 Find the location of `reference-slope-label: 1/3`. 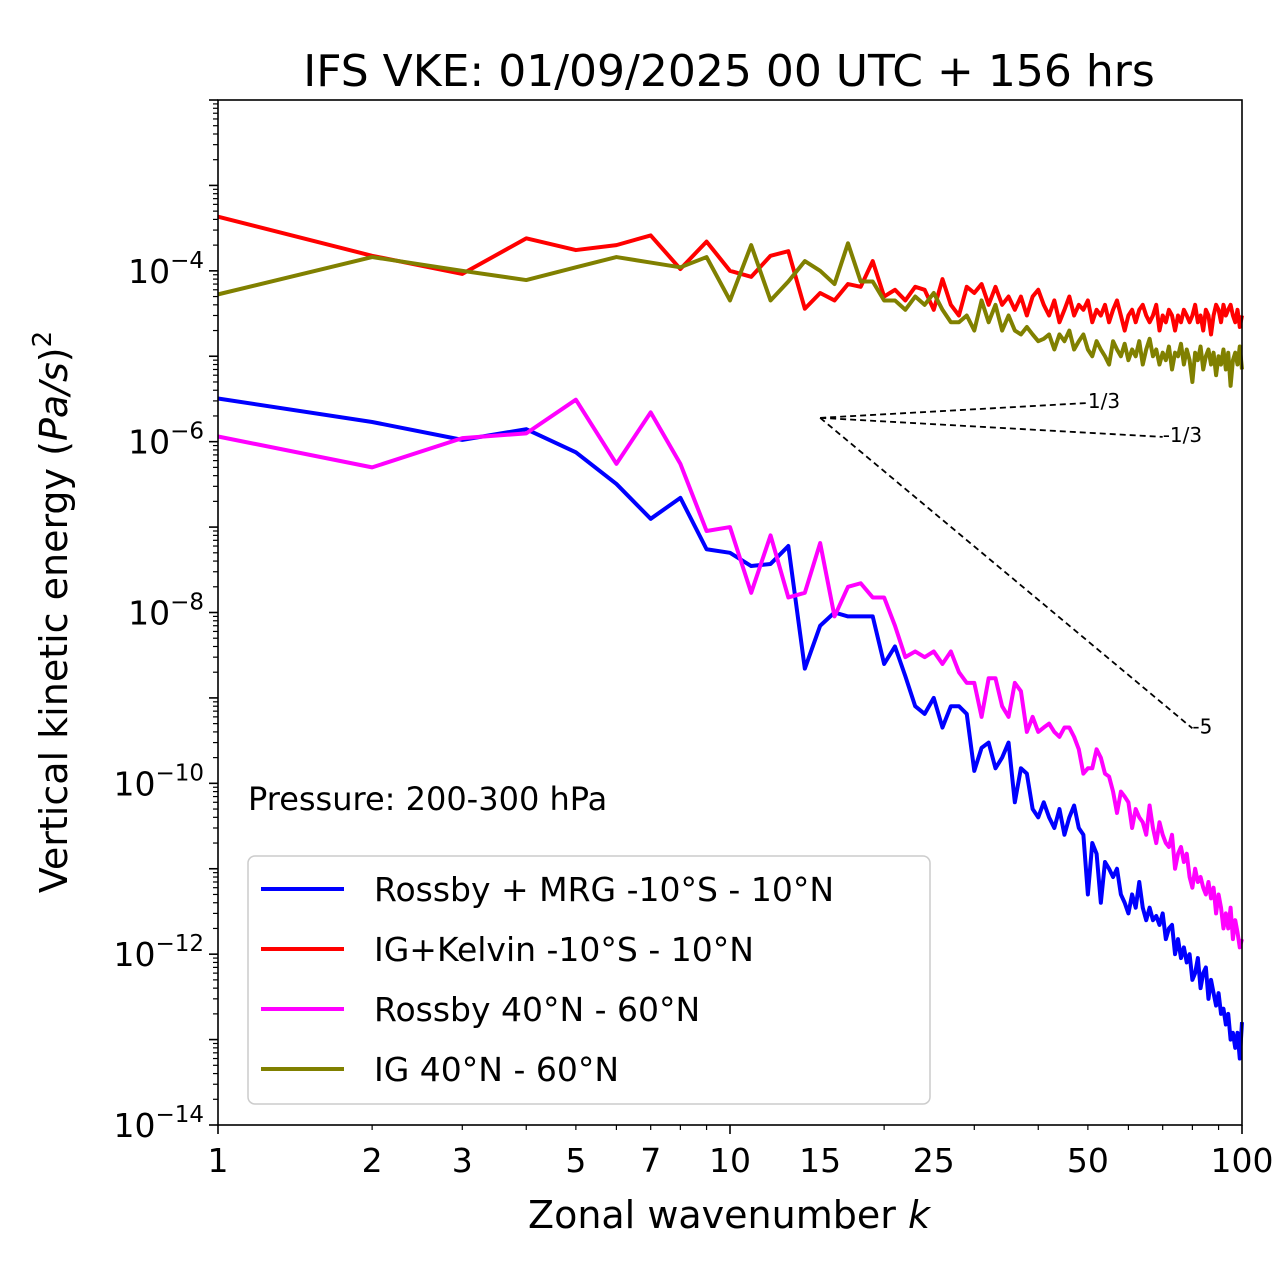

reference-slope-label: 1/3 is located at coordinates (1104, 401).